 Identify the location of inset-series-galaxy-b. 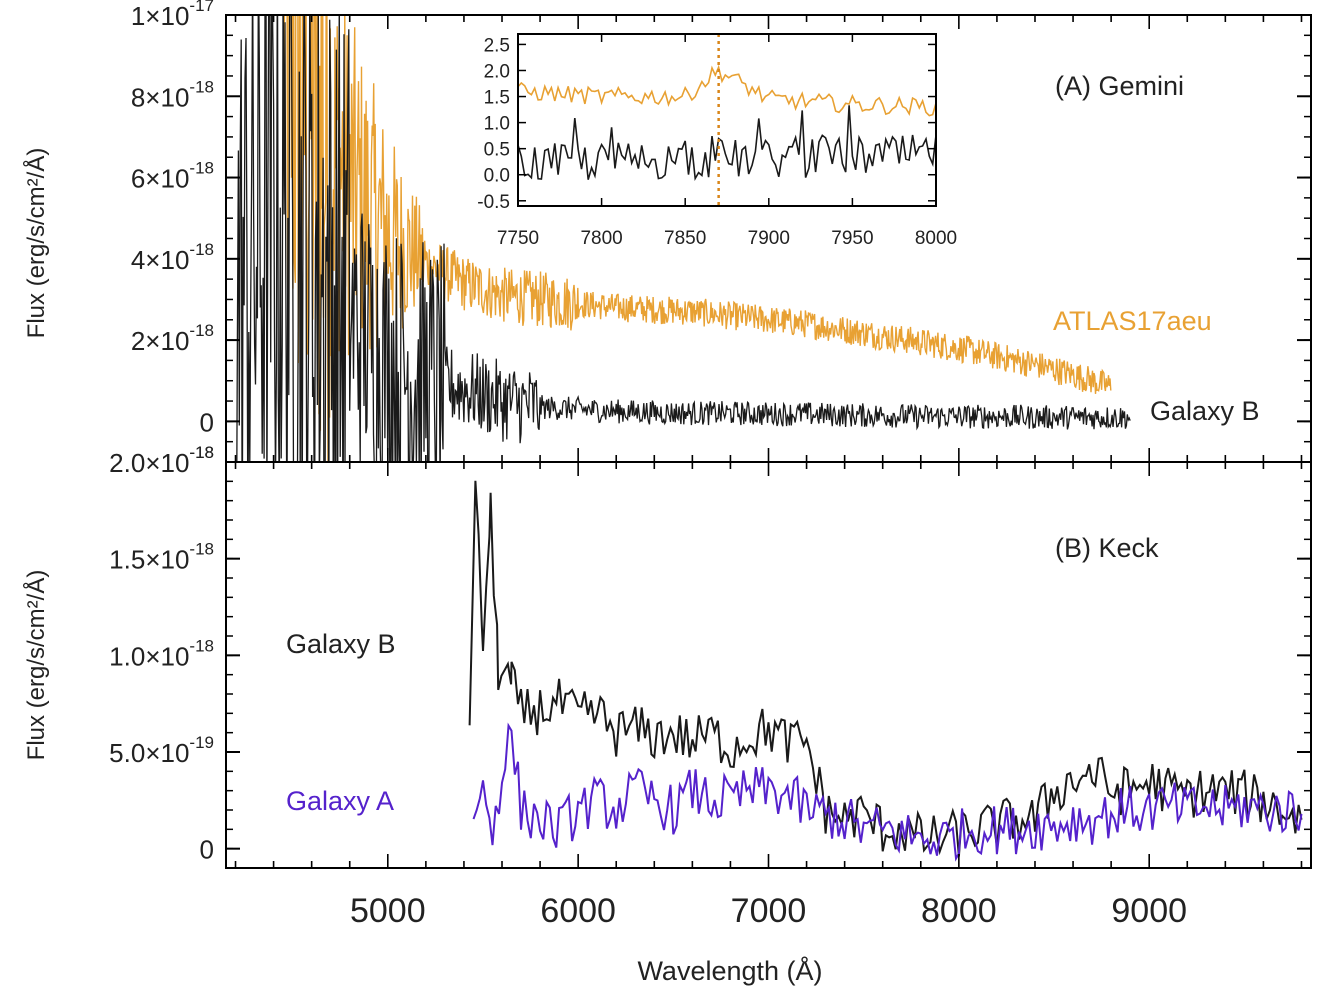
(727, 143).